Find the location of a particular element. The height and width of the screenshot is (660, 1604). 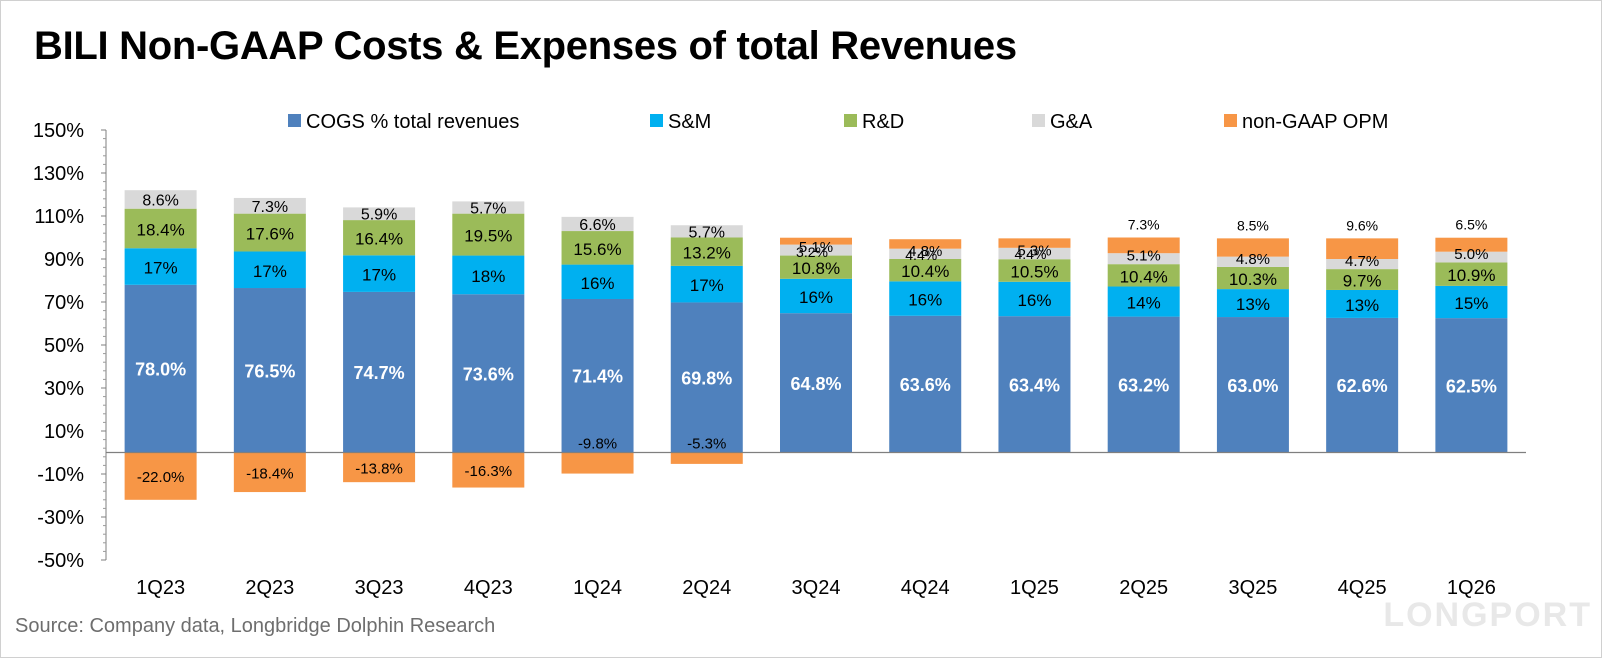

data-label-cogs: 71.4% is located at coordinates (597, 377).